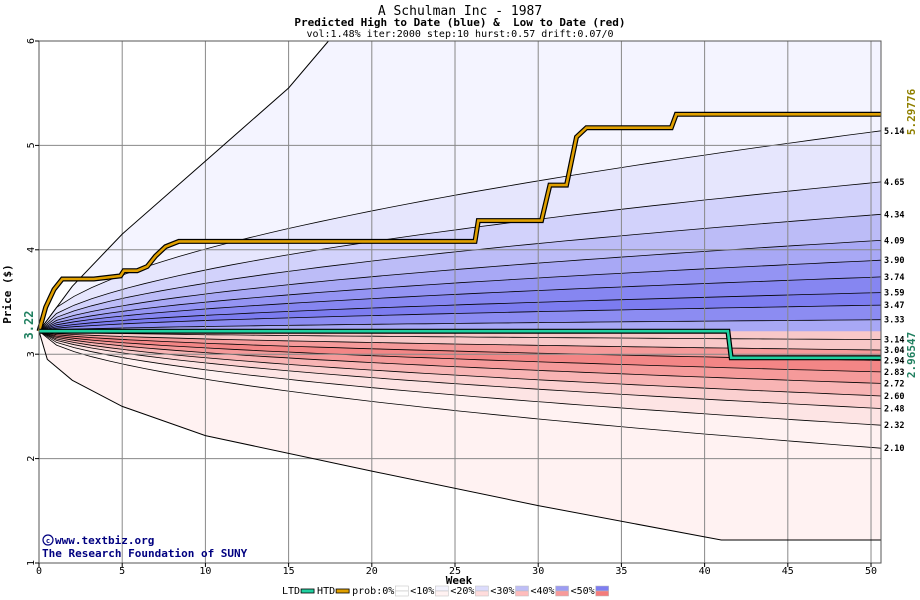 The image size is (920, 600). I want to click on copyright-glyph: c, so click(48, 541).